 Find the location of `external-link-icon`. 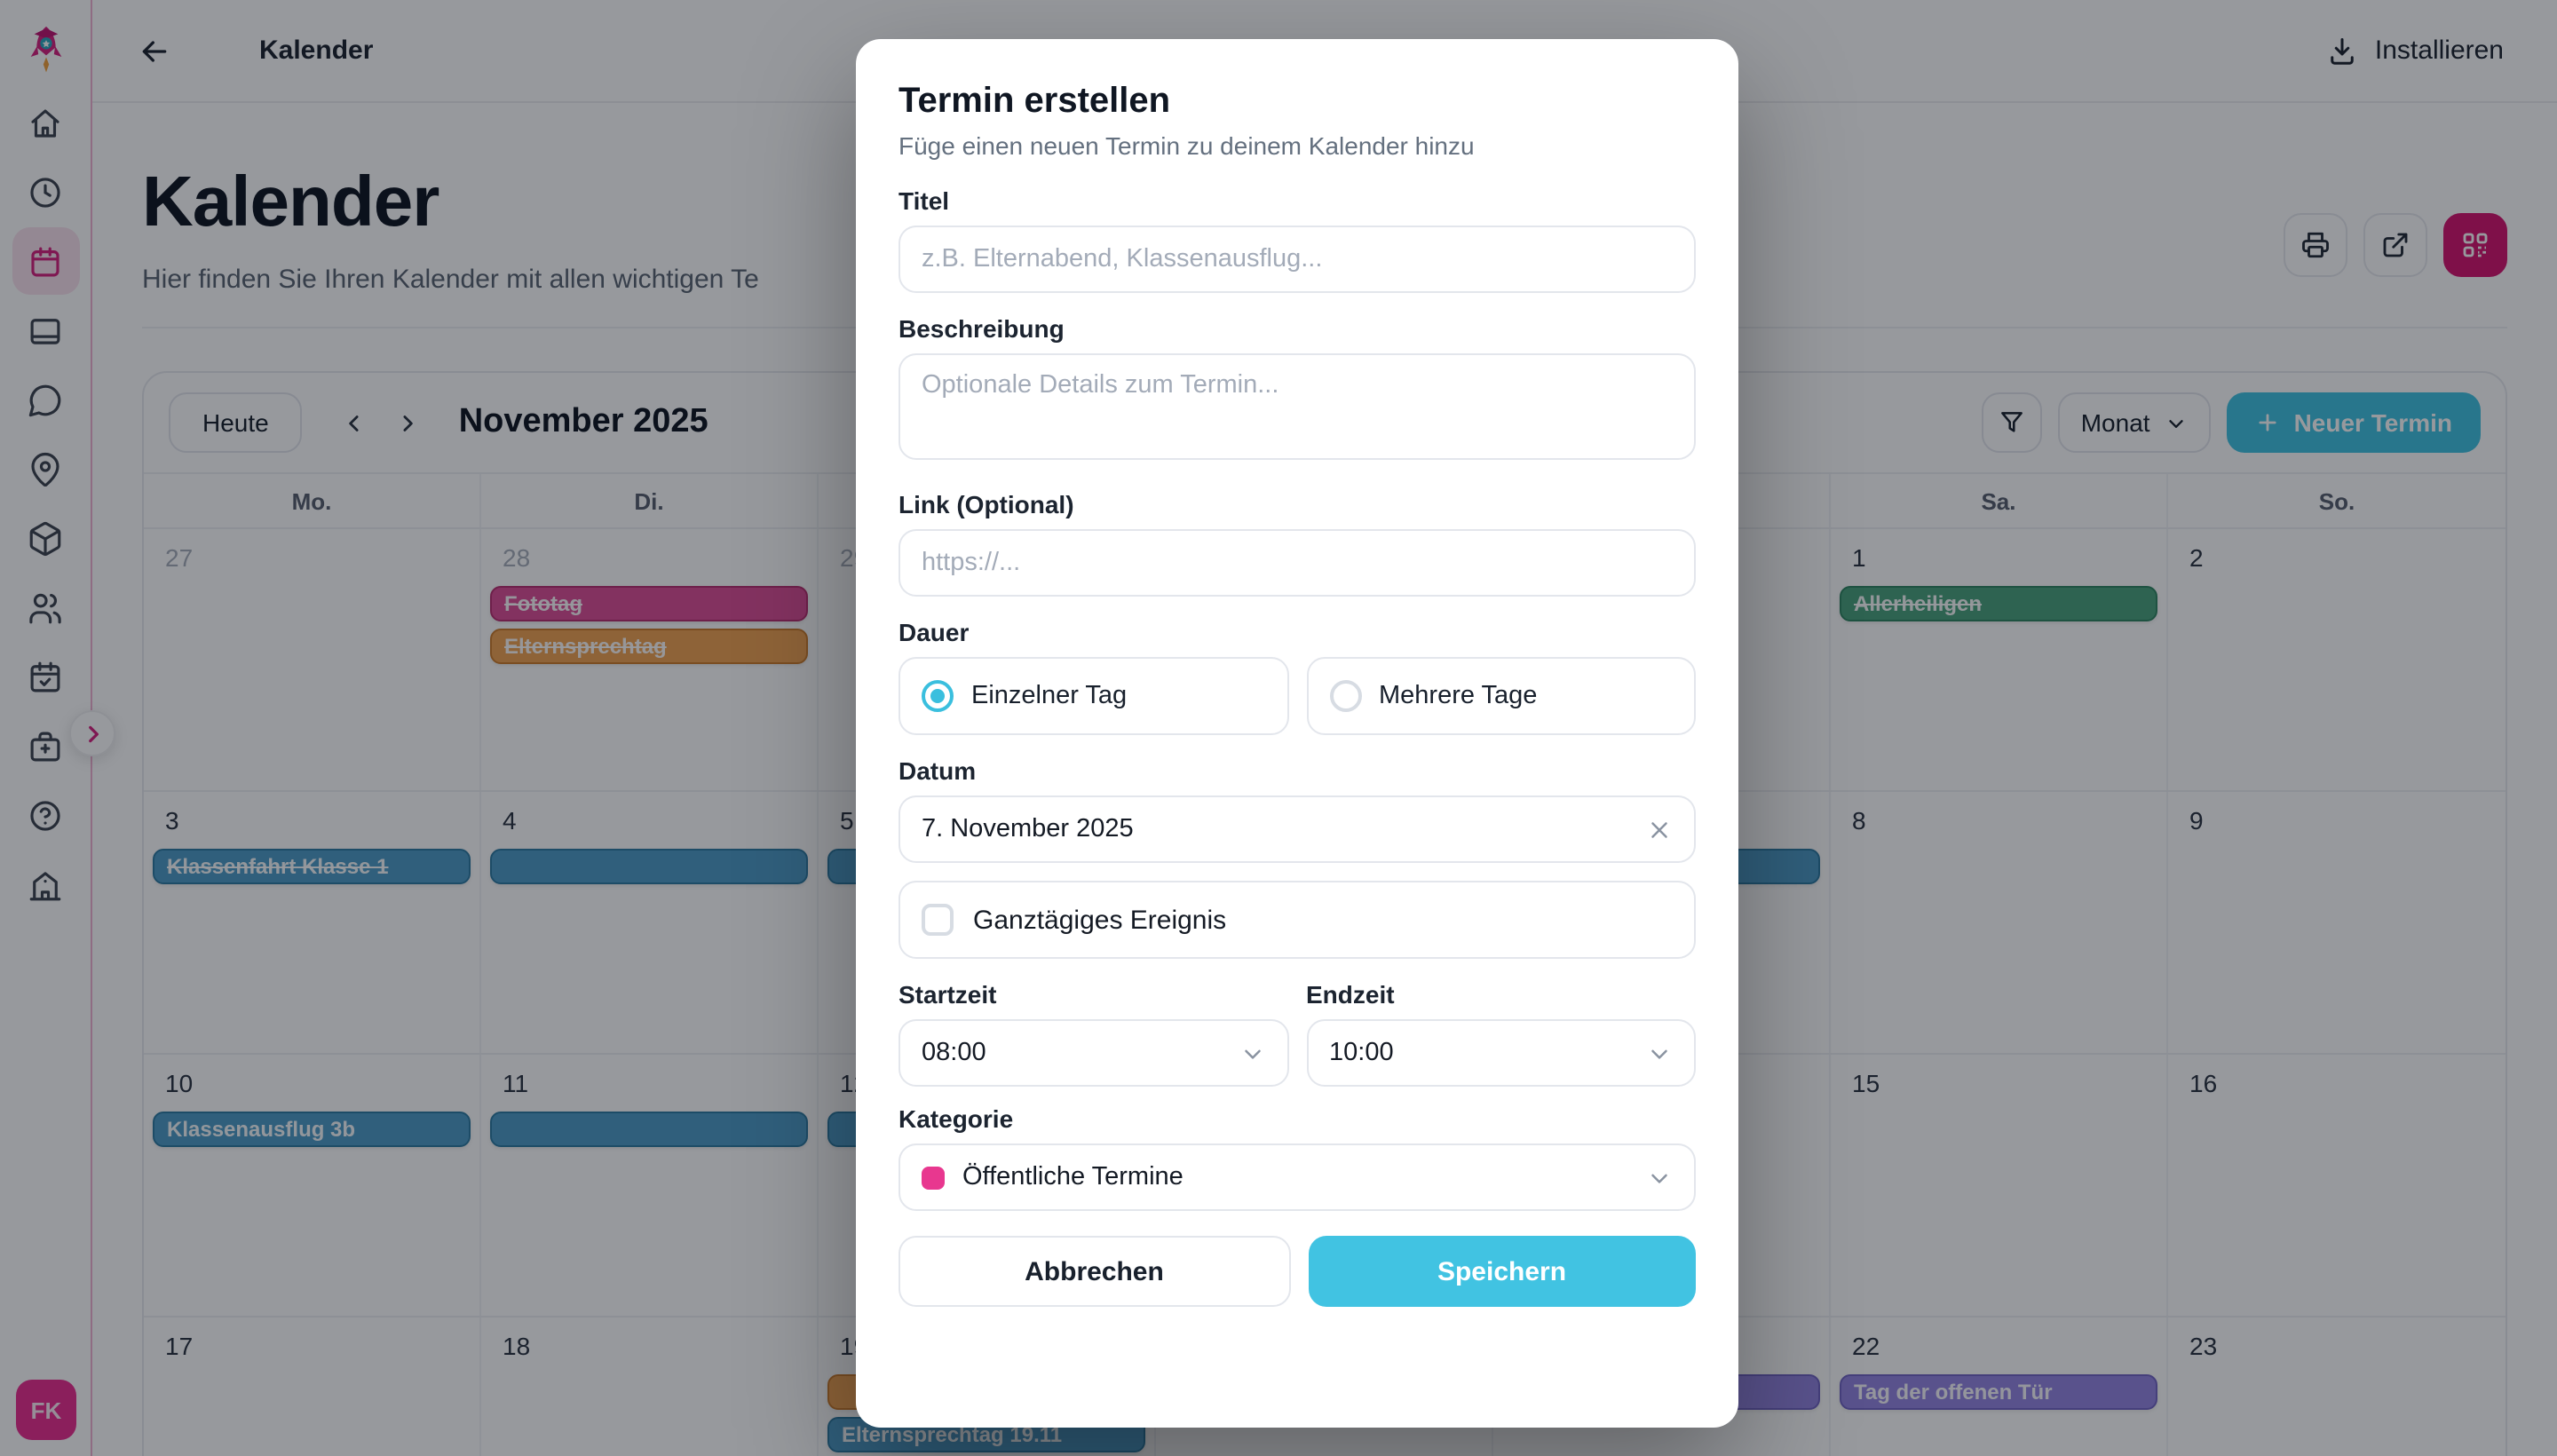

external-link-icon is located at coordinates (2395, 245).